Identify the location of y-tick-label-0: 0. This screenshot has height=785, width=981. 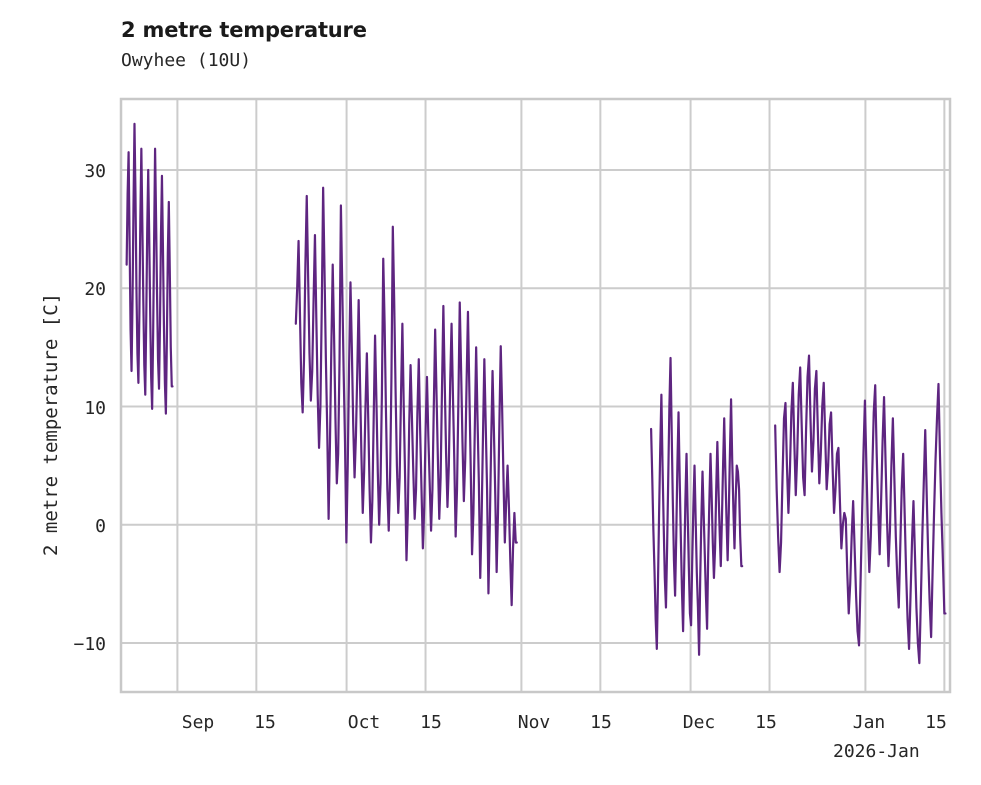
(100, 526).